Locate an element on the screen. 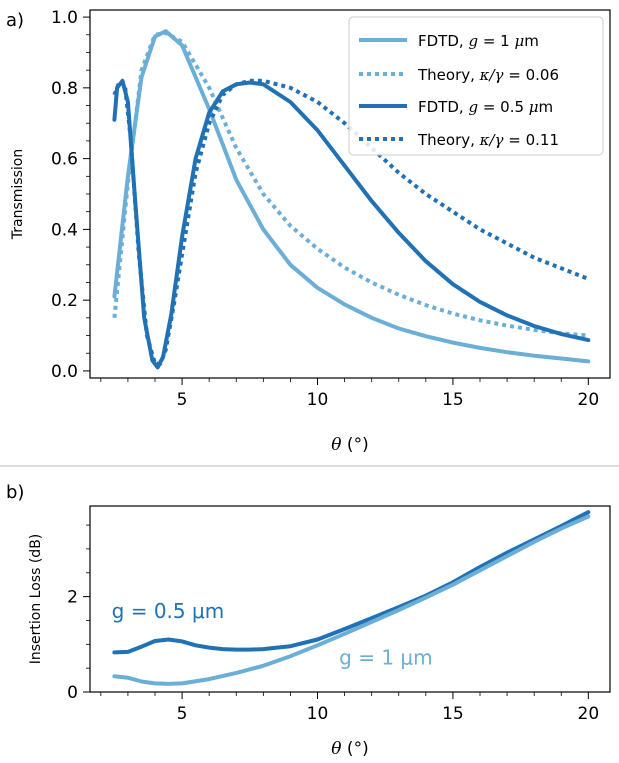 The width and height of the screenshot is (619, 763). y-tick-label: 0.0 is located at coordinates (64, 372).